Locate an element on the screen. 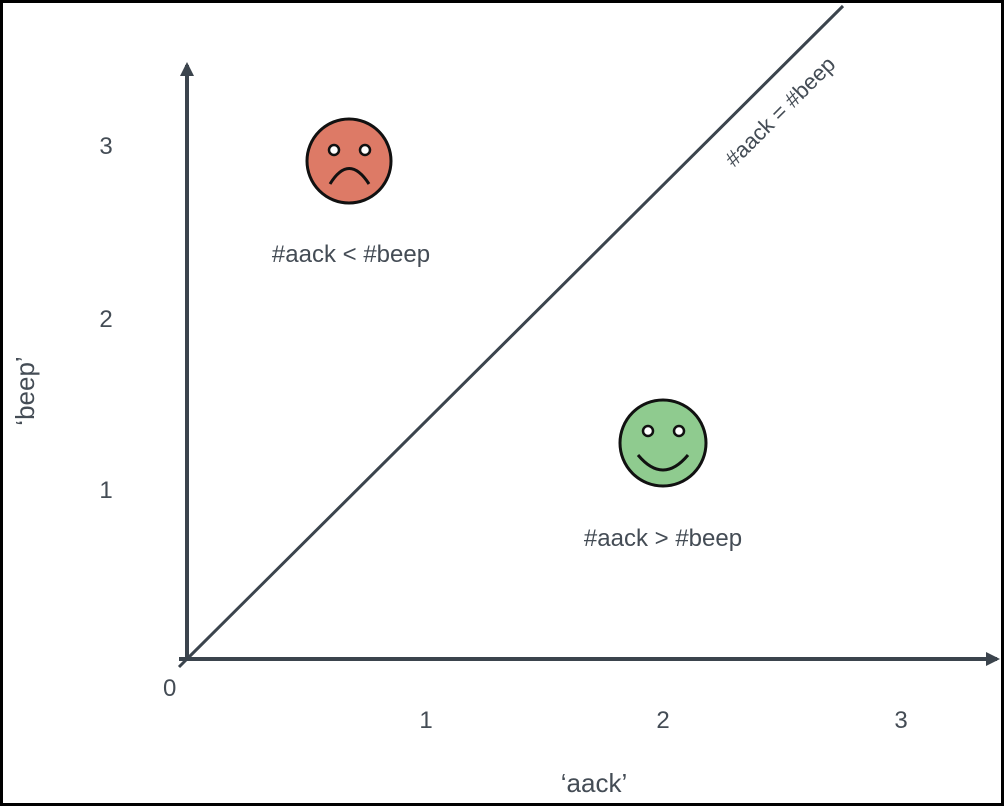 The width and height of the screenshot is (1004, 806). x-tick-label: 2 is located at coordinates (662, 720).